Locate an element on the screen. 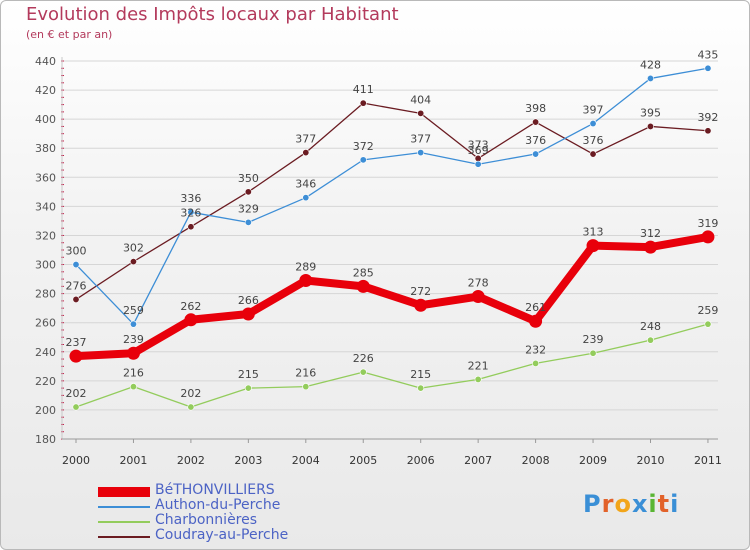 The height and width of the screenshot is (550, 750). data-label: 369 is located at coordinates (478, 150).